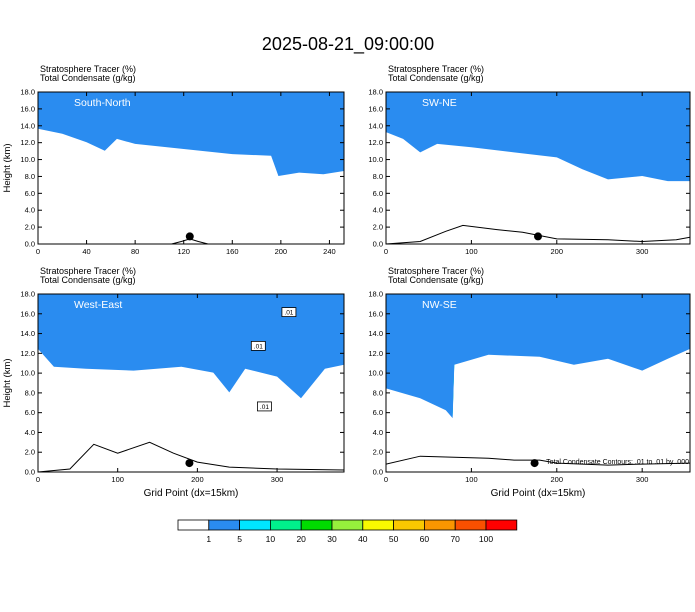 The height and width of the screenshot is (612, 695). Describe the element at coordinates (135, 251) in the screenshot. I see `x-tick-label: 80` at that location.